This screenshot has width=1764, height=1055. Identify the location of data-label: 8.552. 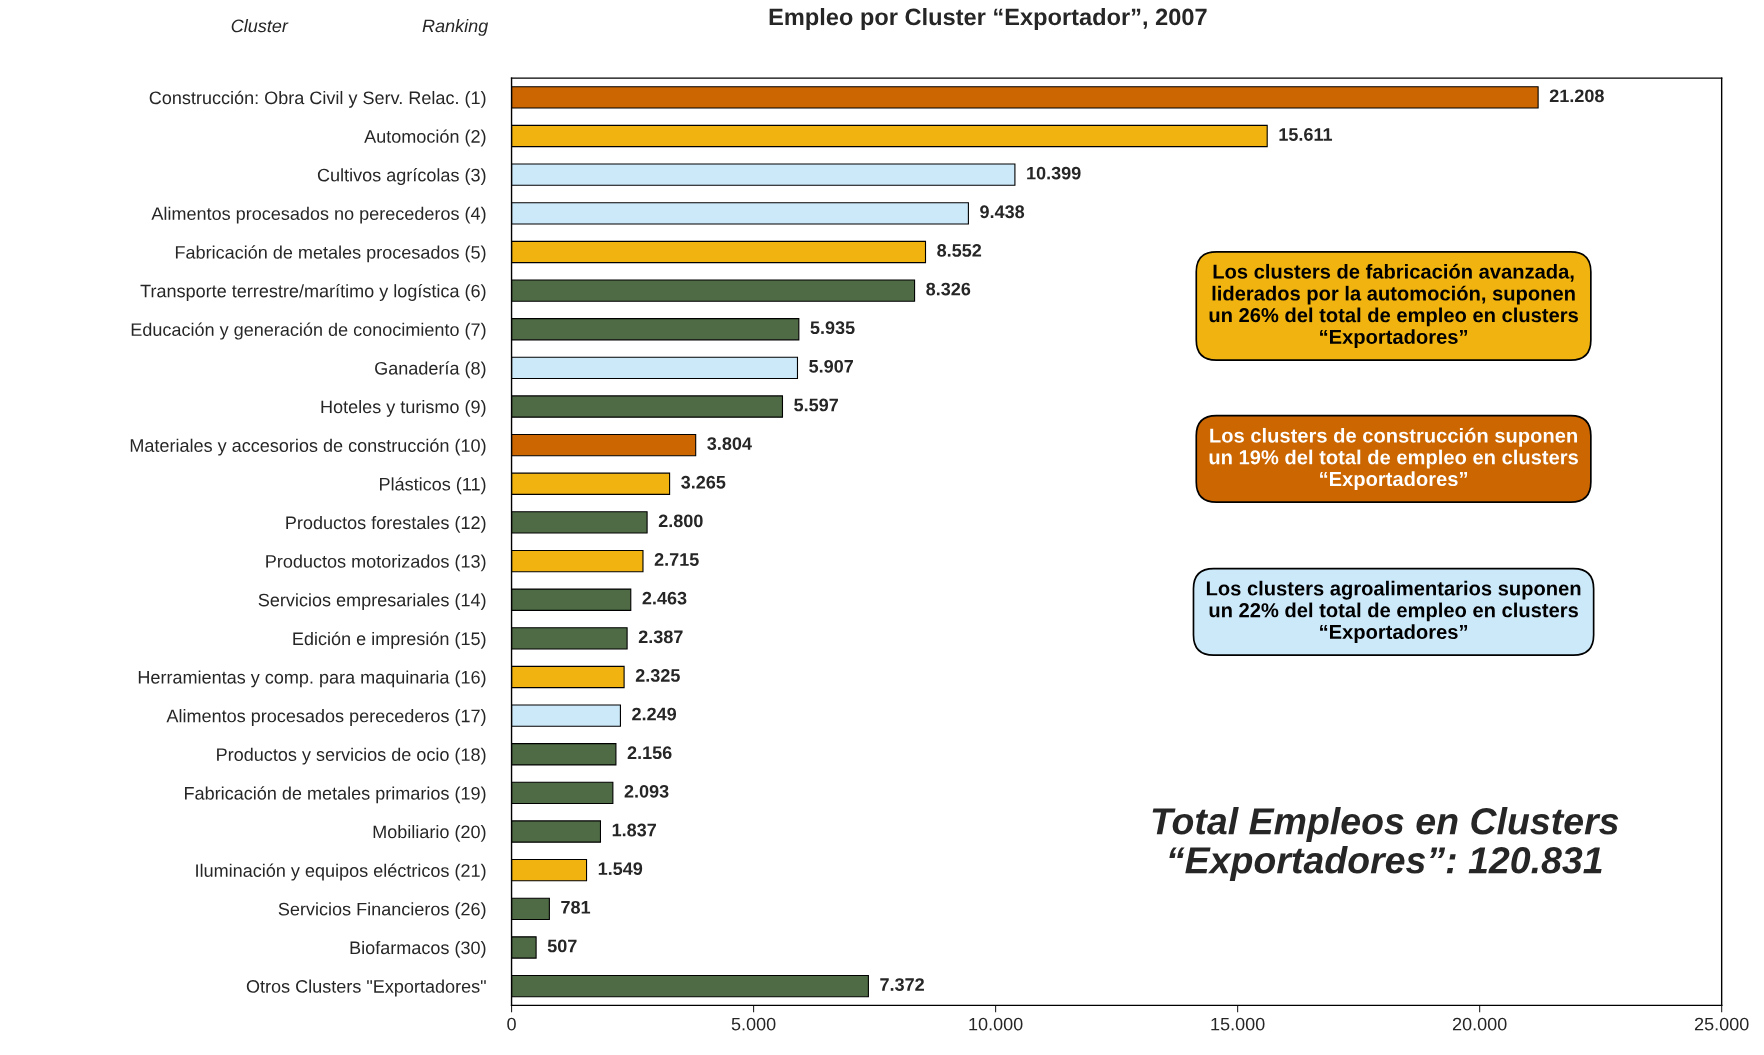
(959, 250).